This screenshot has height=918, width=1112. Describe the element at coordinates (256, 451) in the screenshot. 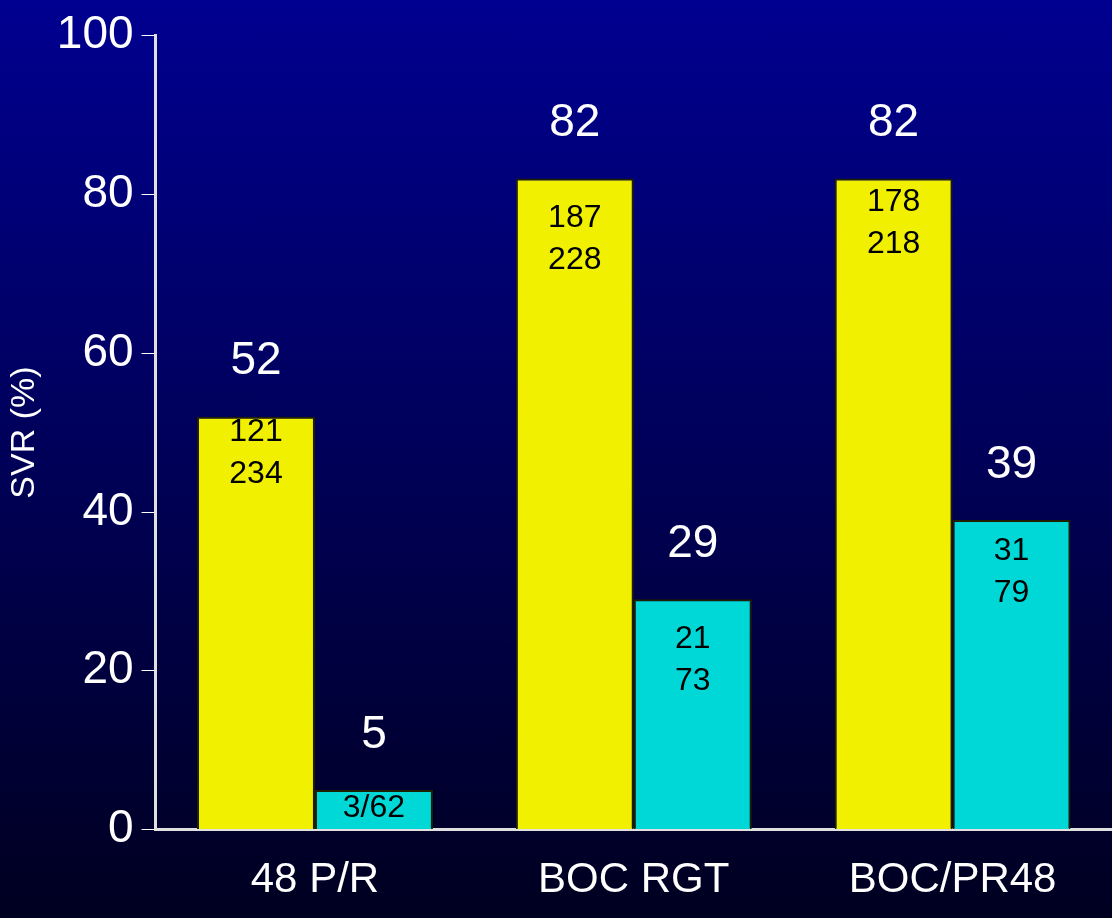

I see `annotation: 121 234` at that location.